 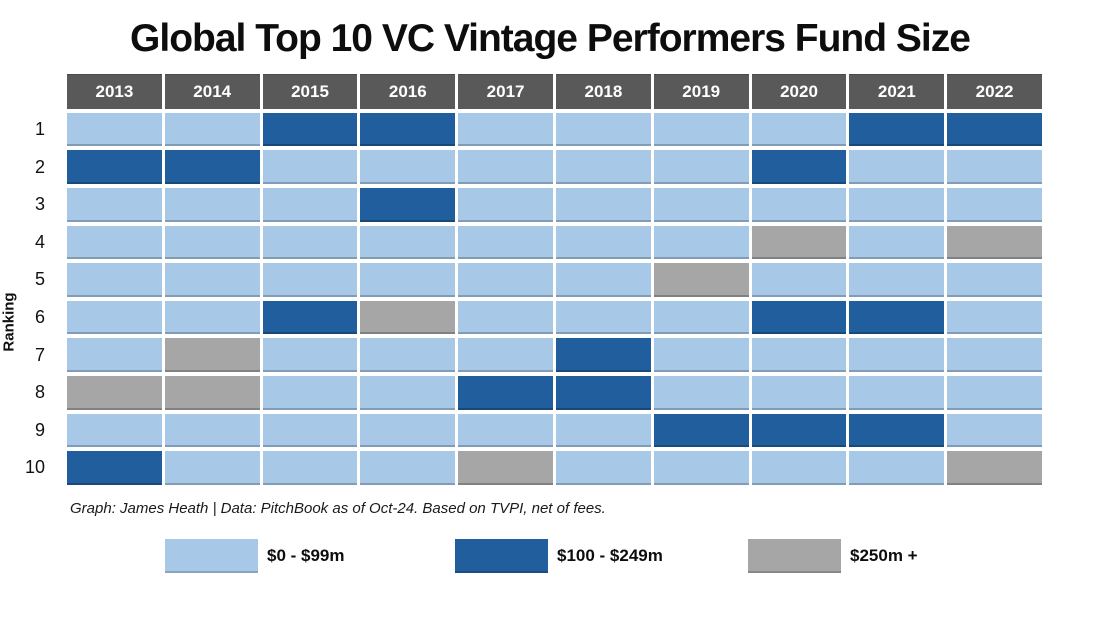 What do you see at coordinates (701, 91) in the screenshot?
I see `year-header: 2019` at bounding box center [701, 91].